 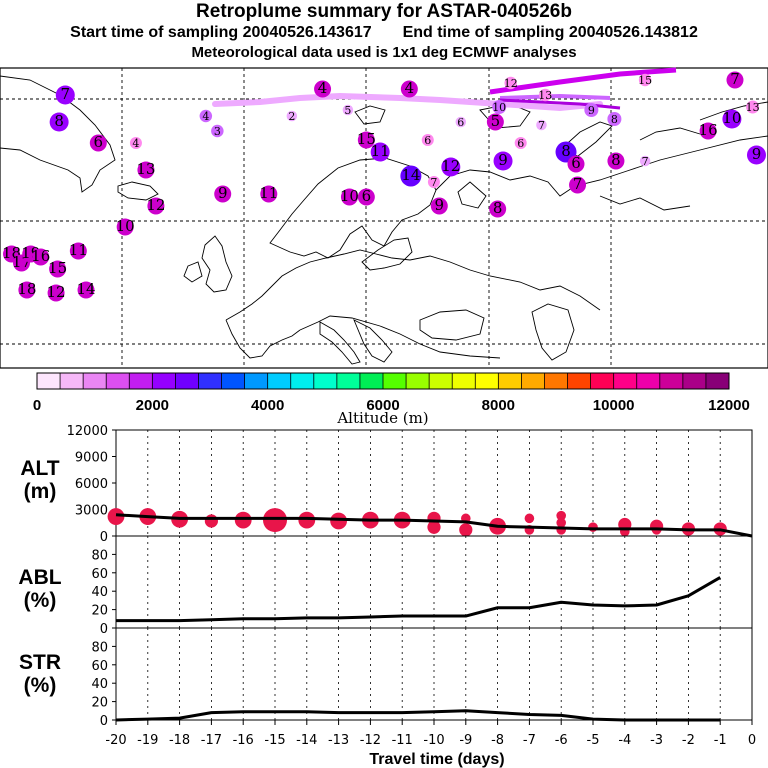 What do you see at coordinates (561, 740) in the screenshot?
I see `x-tick-label: -6` at bounding box center [561, 740].